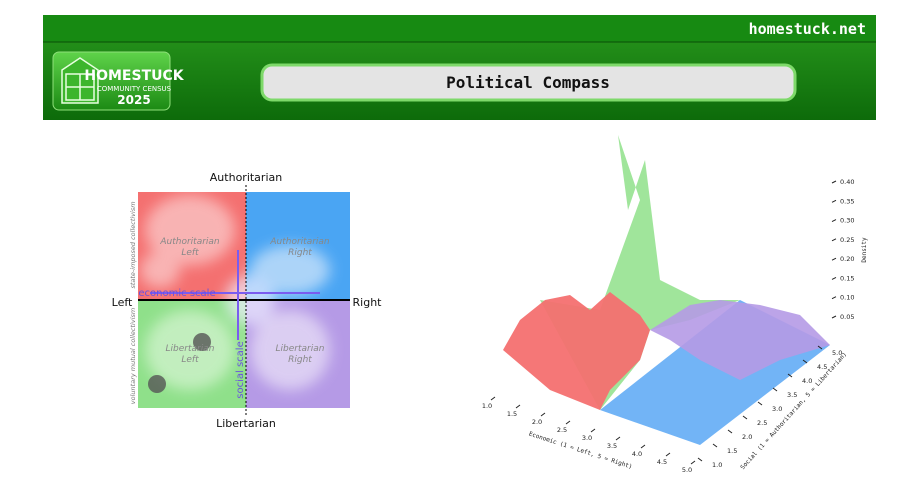 This screenshot has width=912, height=478. Describe the element at coordinates (587, 438) in the screenshot. I see `x-tick-label: 3.0` at that location.